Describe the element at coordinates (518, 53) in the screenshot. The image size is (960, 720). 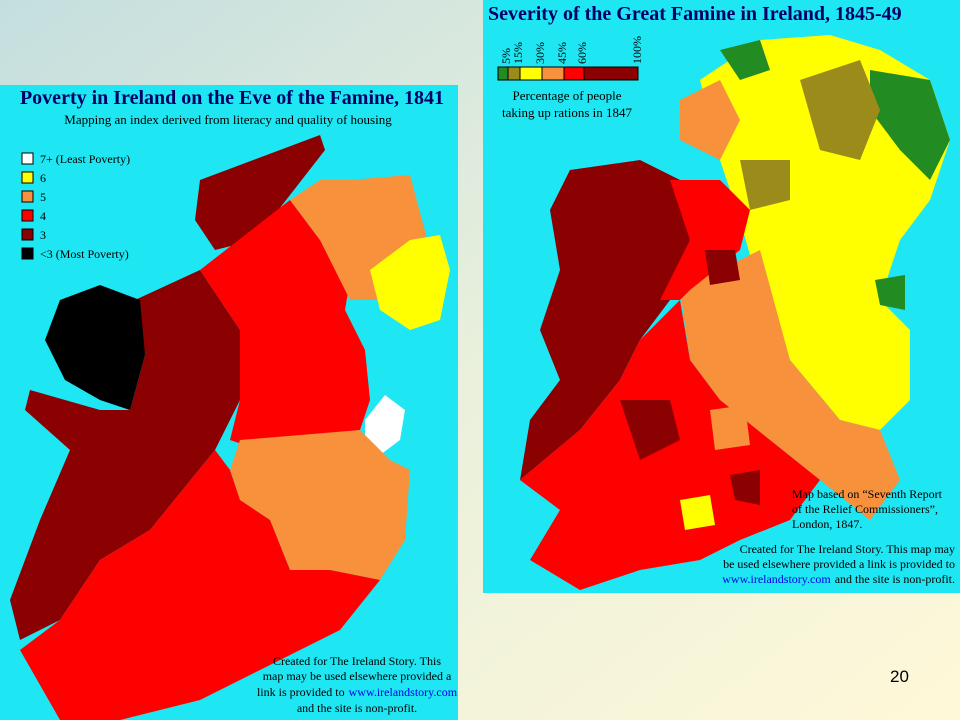
I see `legend-tick: 15%` at that location.